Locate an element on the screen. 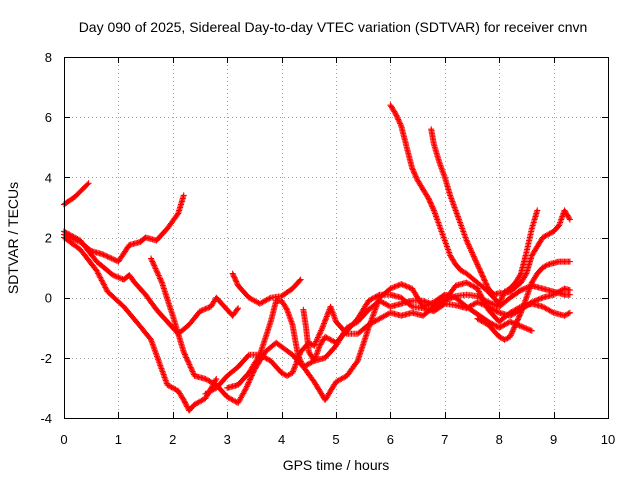 The image size is (640, 480). y-axis-label: SDTVAR / TECUs is located at coordinates (13, 238).